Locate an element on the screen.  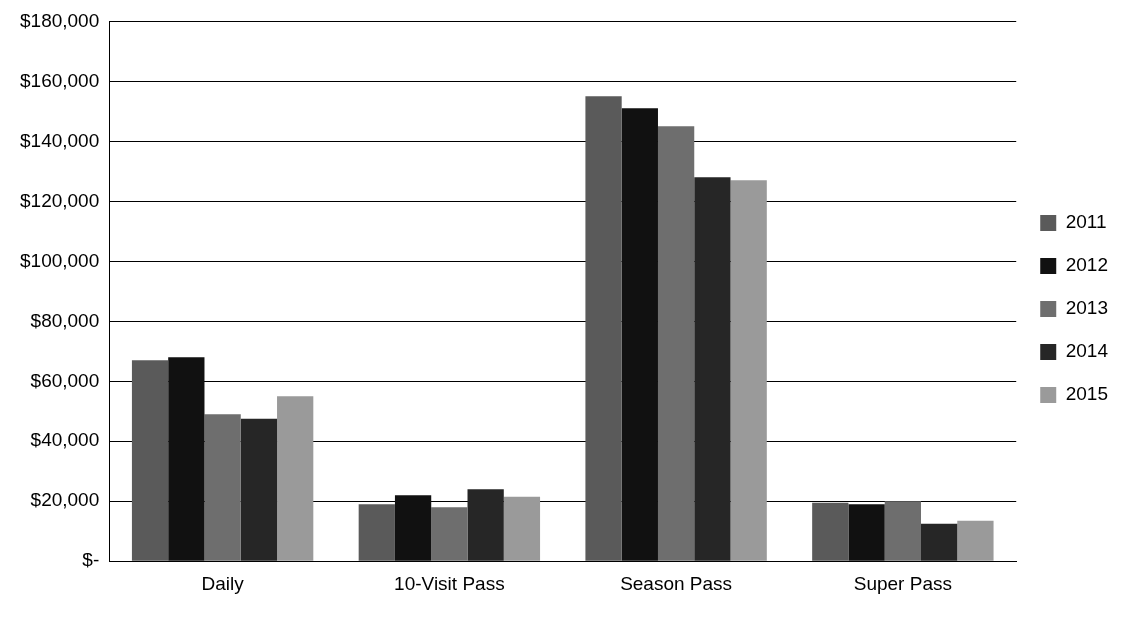
legend-label: 2011 is located at coordinates (1086, 222).